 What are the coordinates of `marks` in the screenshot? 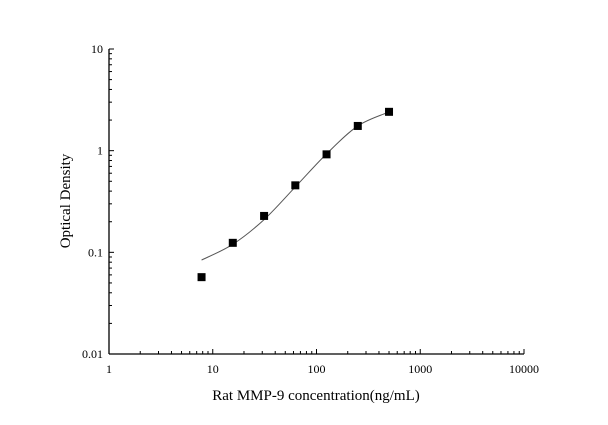 It's located at (295, 194).